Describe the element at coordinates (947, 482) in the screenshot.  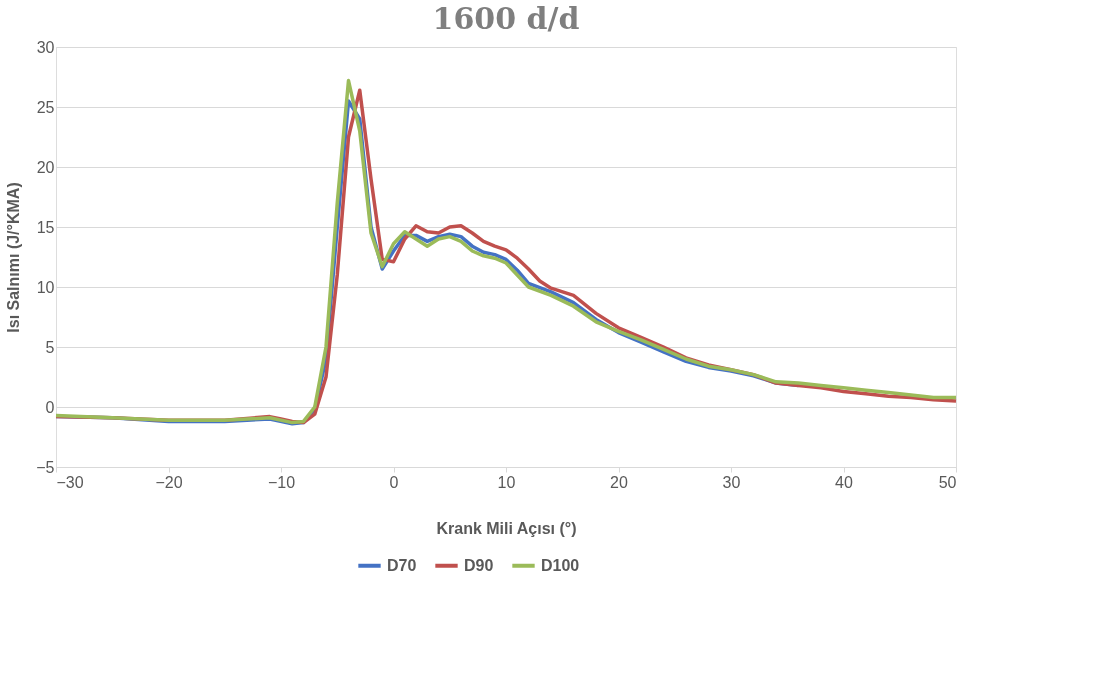
I see `x-tick-label: 50` at that location.